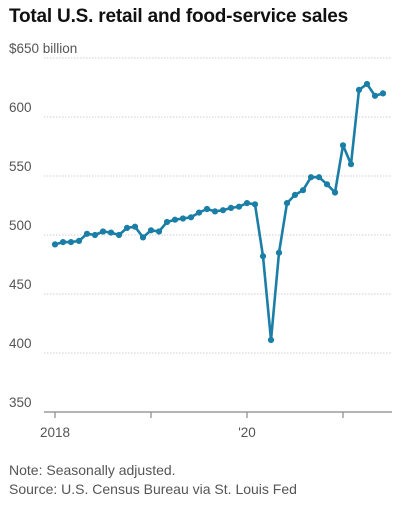 The width and height of the screenshot is (401, 509). What do you see at coordinates (20, 225) in the screenshot?
I see `y-tick-label-500: 500` at bounding box center [20, 225].